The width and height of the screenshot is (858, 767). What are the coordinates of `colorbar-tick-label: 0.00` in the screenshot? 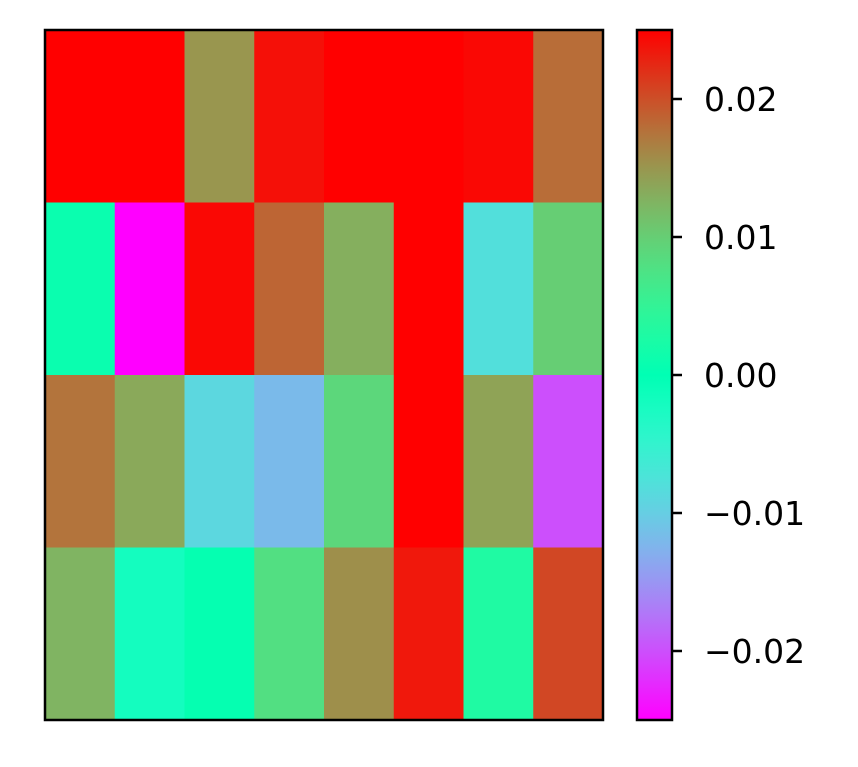 It's located at (740, 375).